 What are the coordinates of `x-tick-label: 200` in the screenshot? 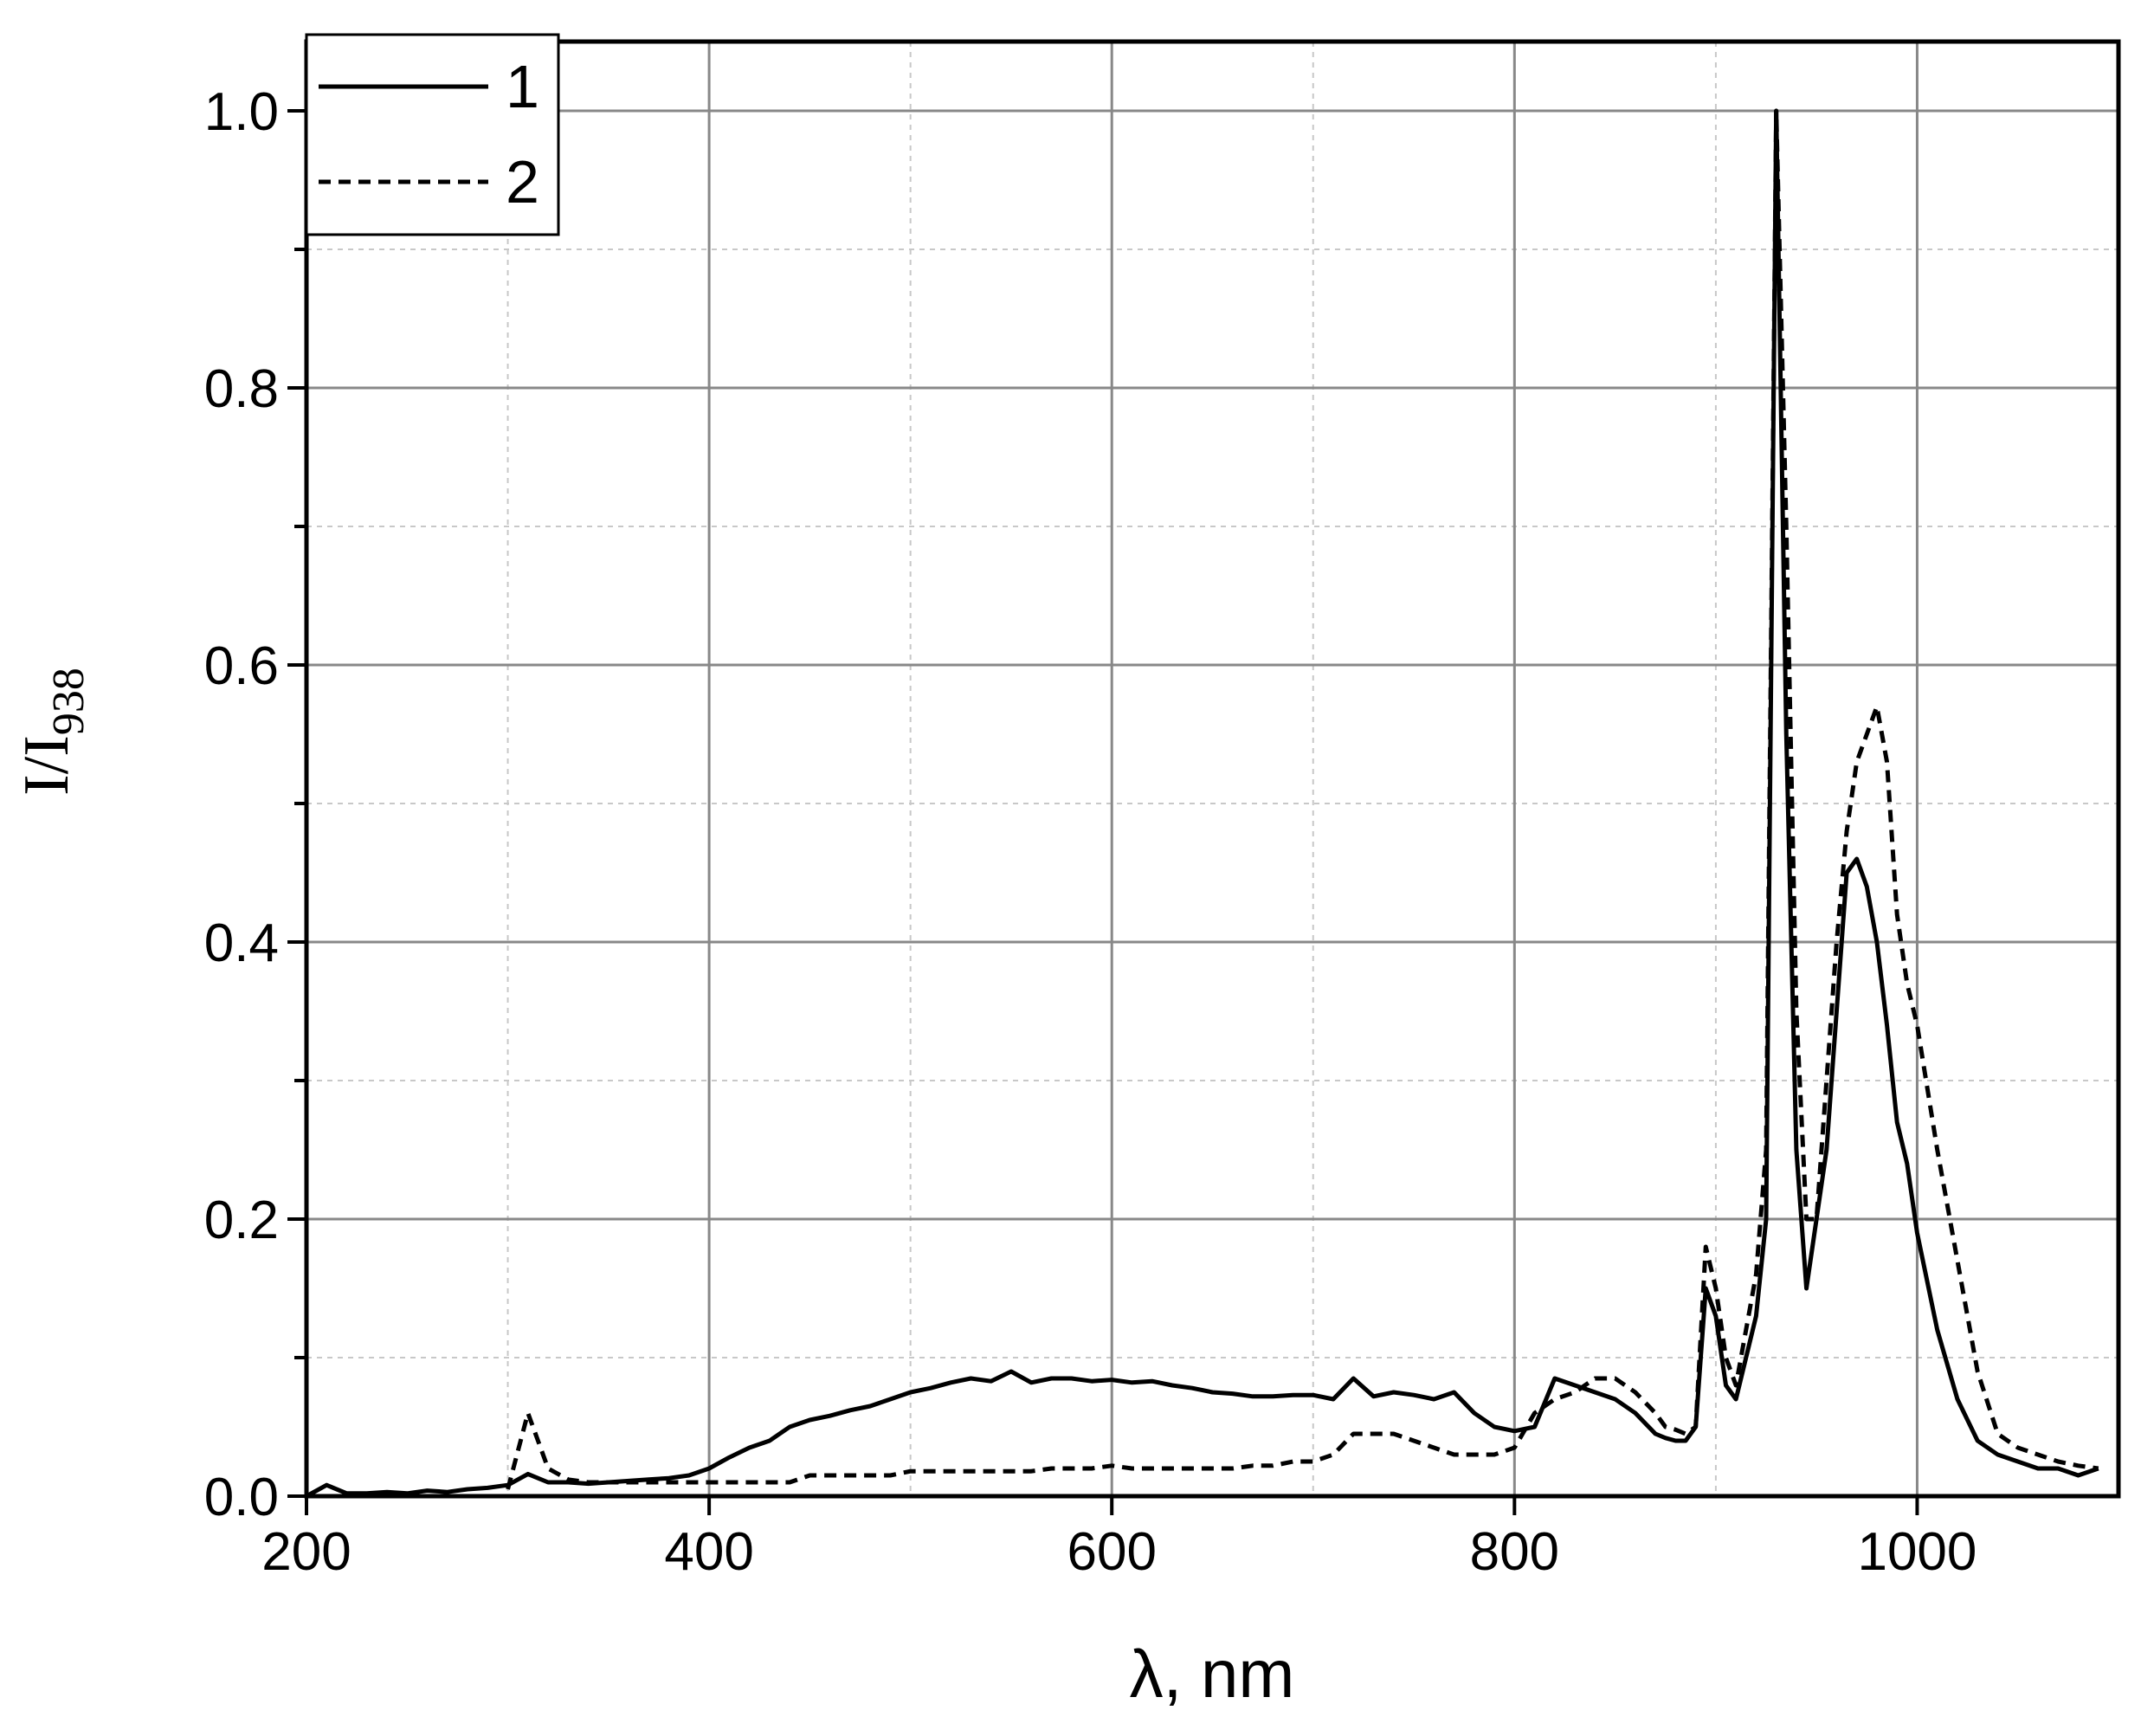 It's located at (306, 1552).